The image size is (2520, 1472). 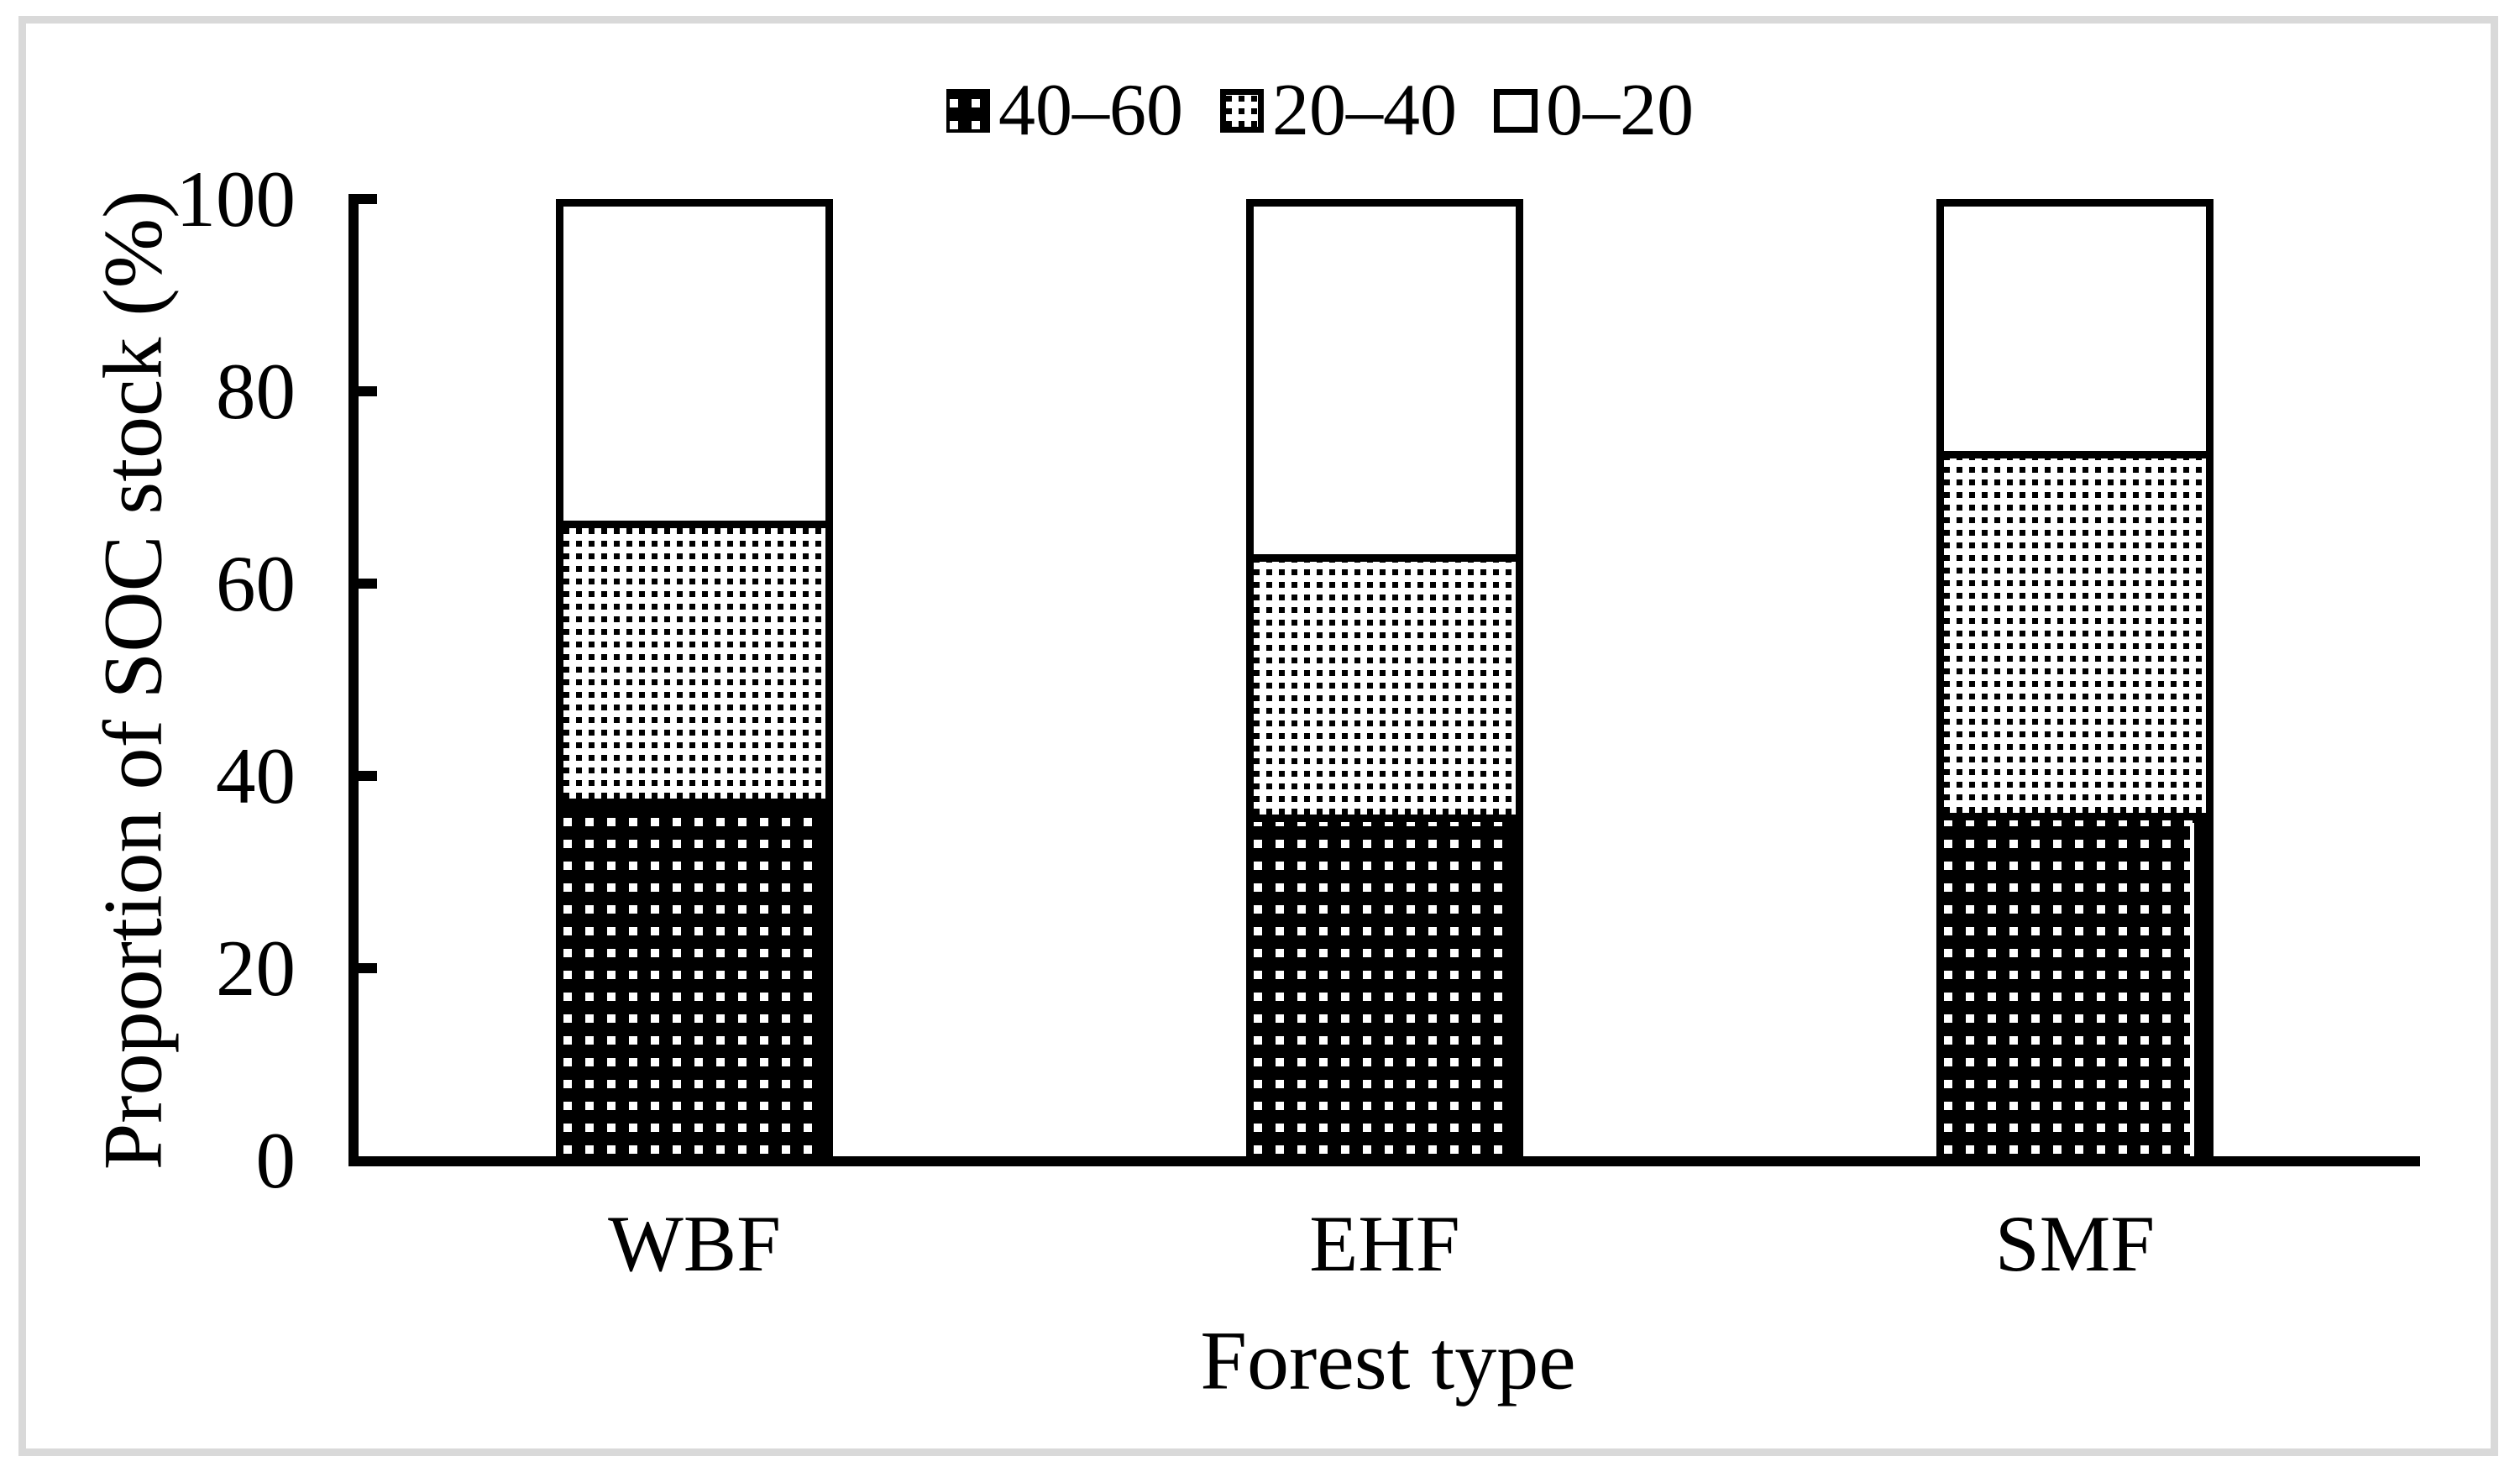 What do you see at coordinates (2192, 990) in the screenshot?
I see `pattern-seam-artifact` at bounding box center [2192, 990].